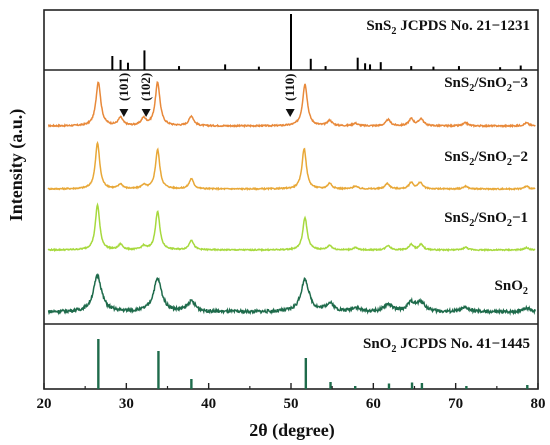  I want to click on x-tick-label-1: 30, so click(126, 404).